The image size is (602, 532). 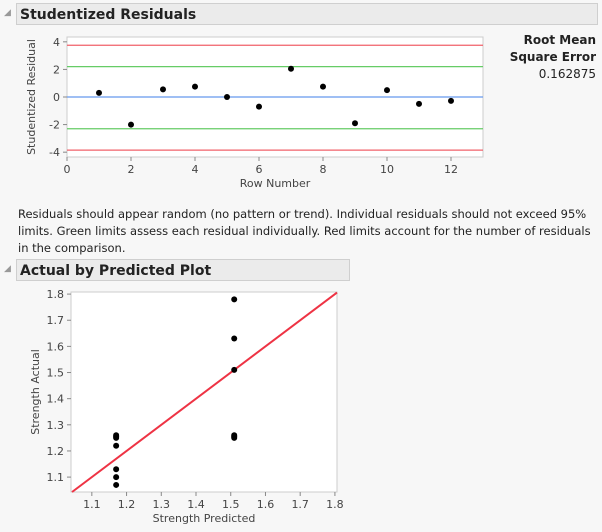 I want to click on y-tick-label: -4, so click(x=54, y=152).